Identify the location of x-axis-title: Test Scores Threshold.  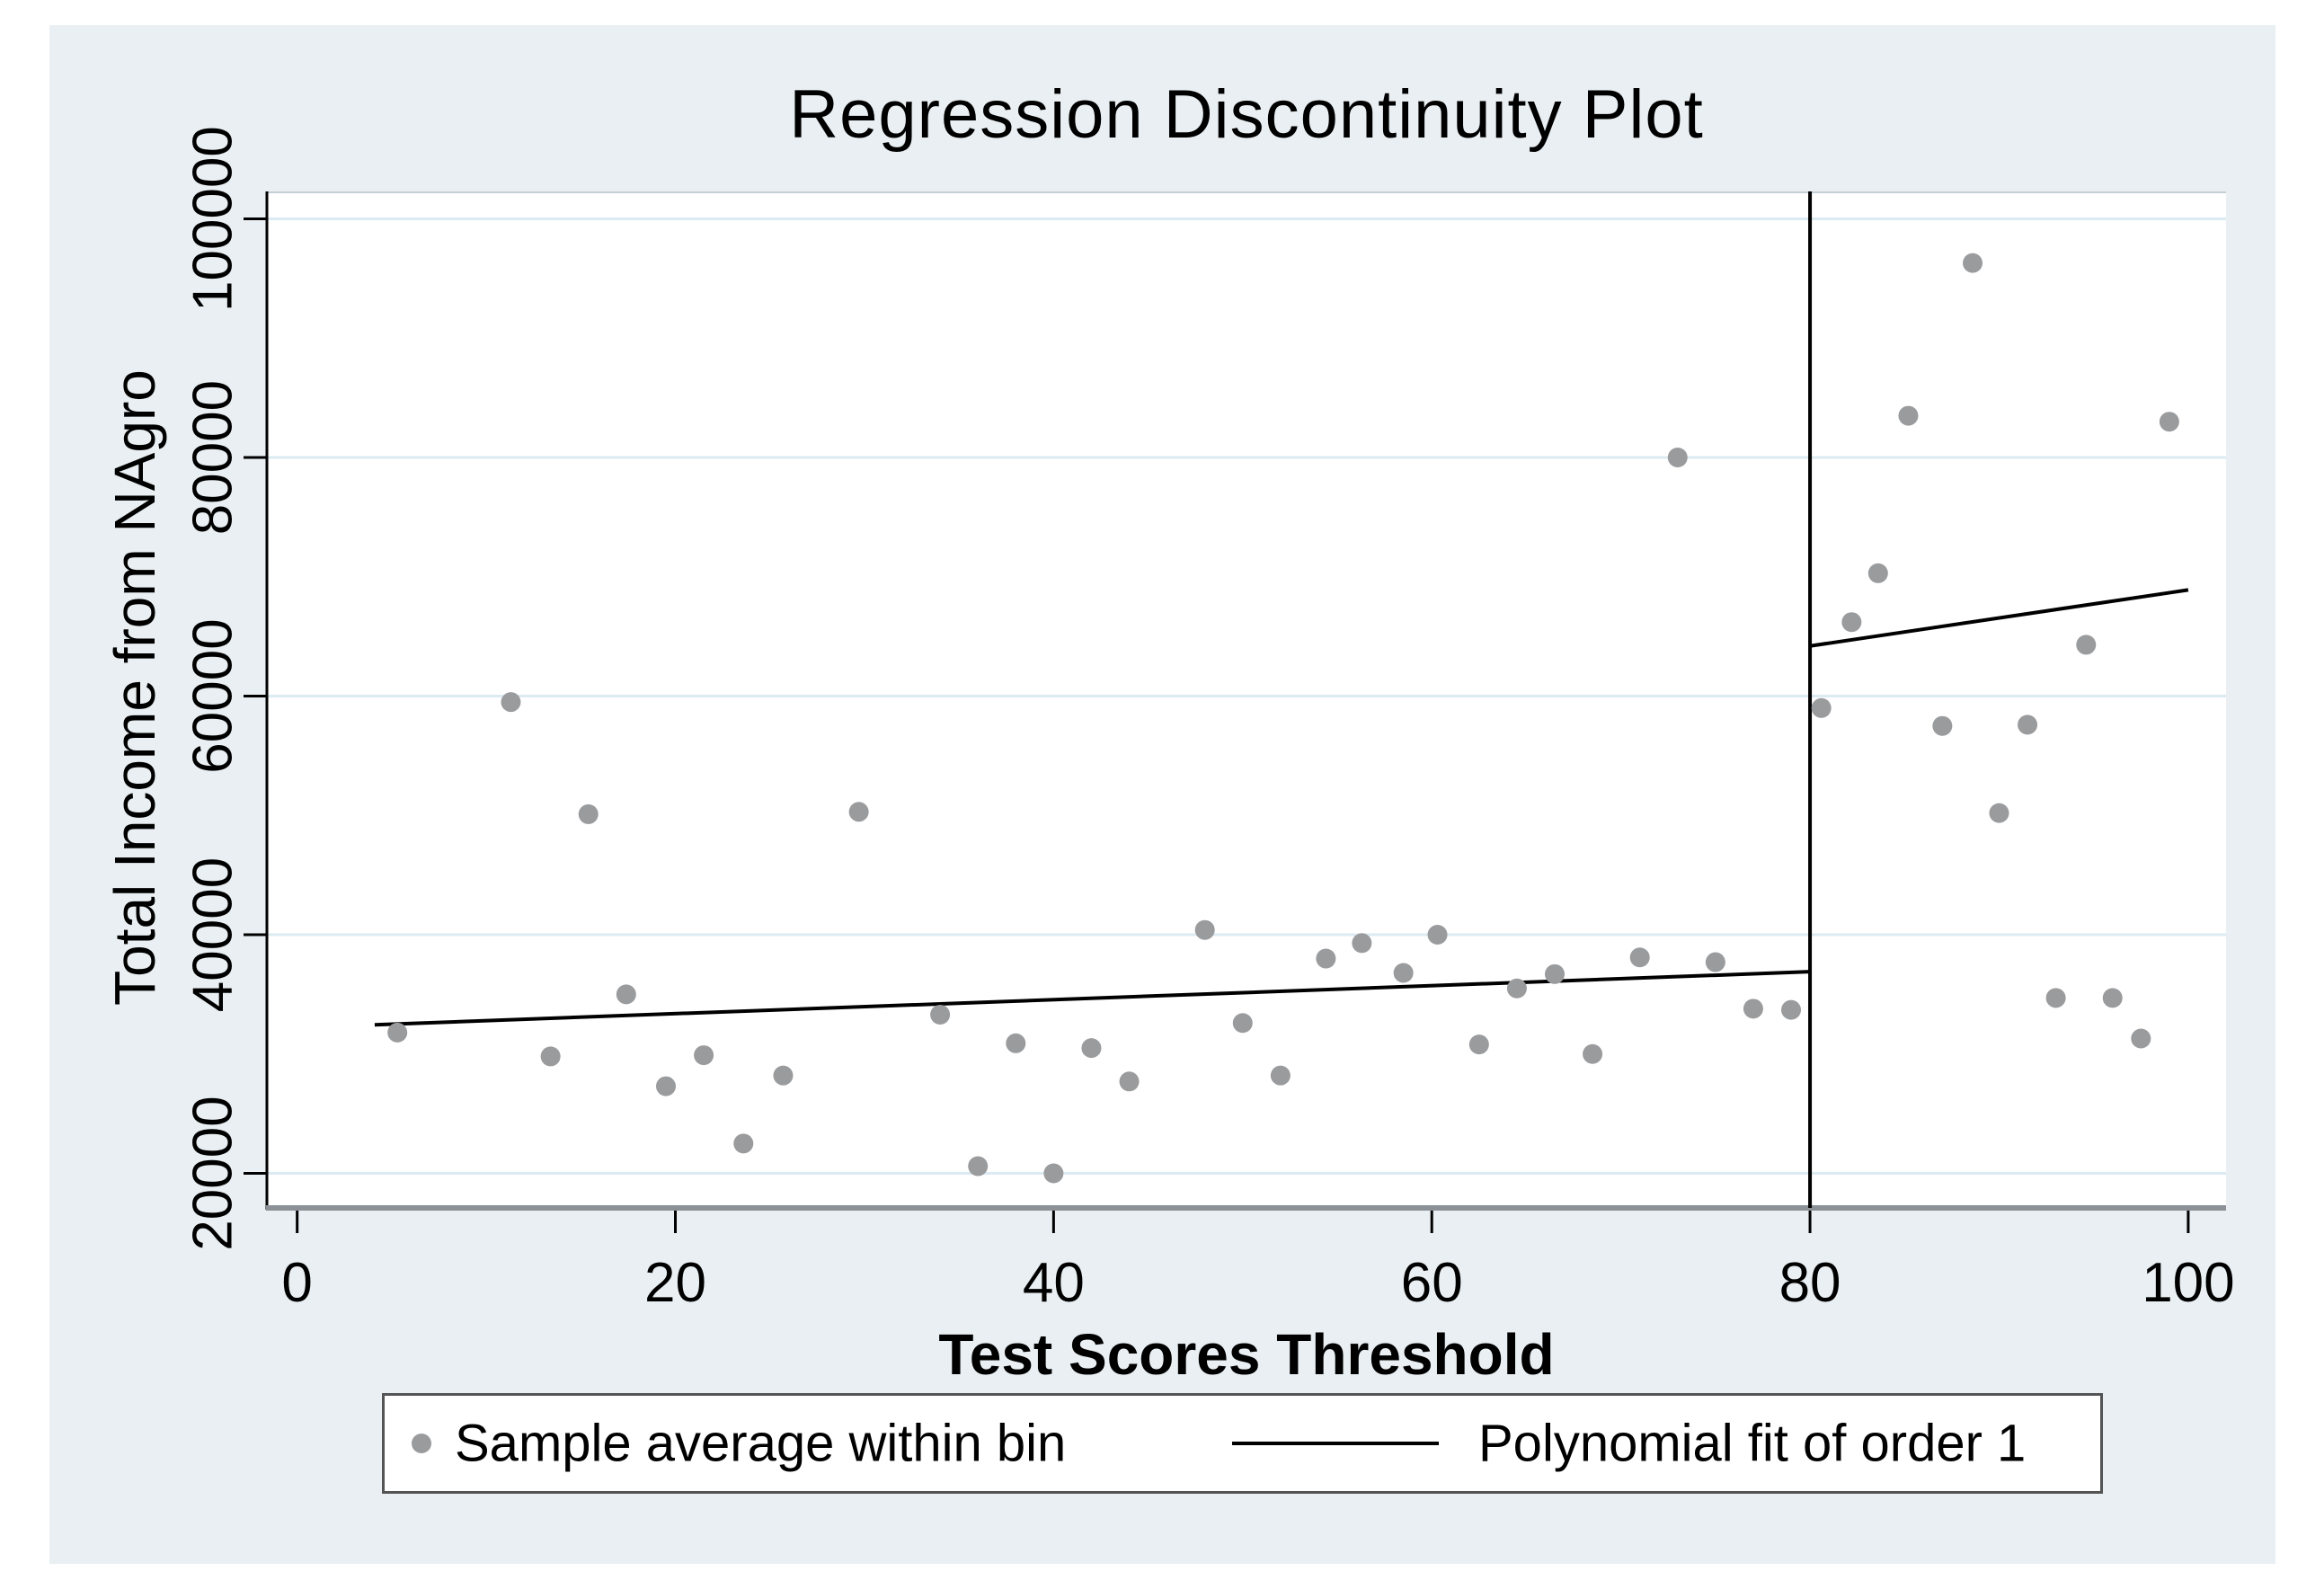
(1246, 1354).